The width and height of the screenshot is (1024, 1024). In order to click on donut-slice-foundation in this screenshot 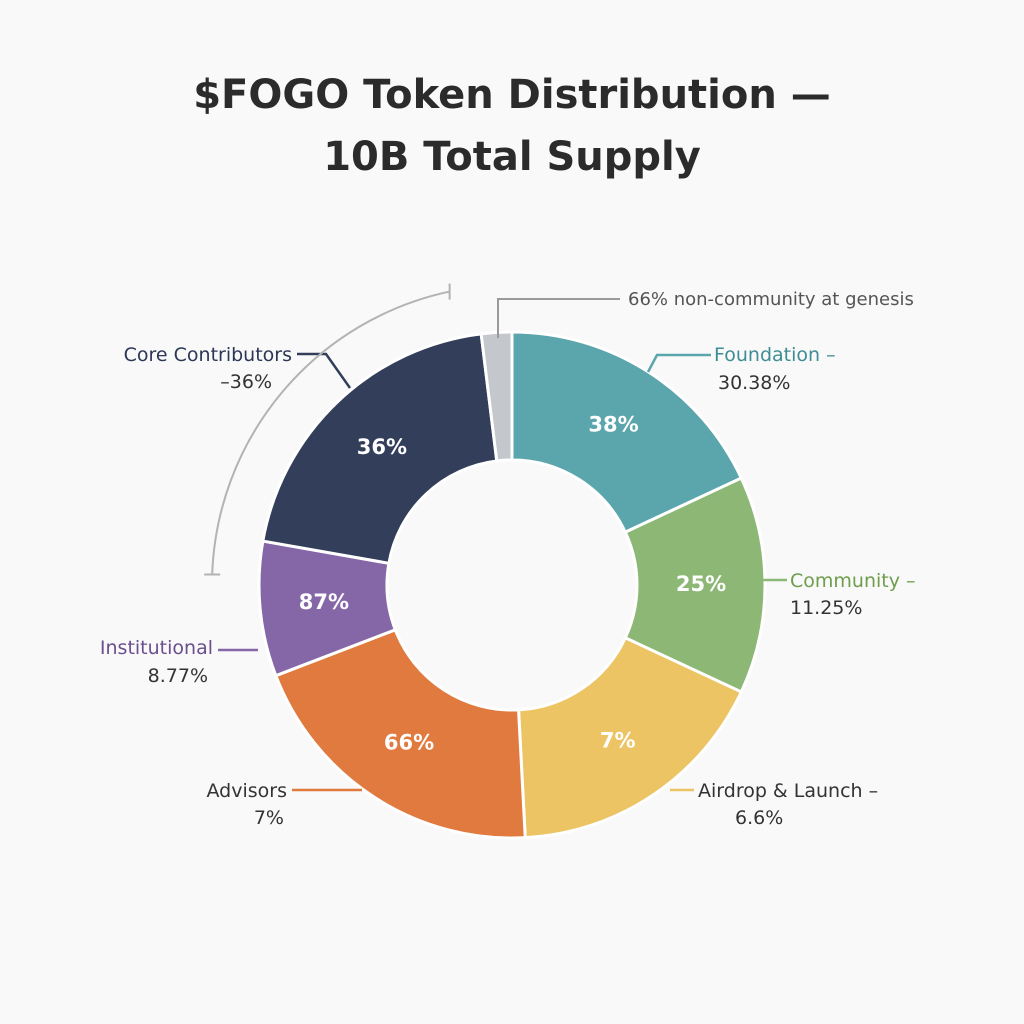, I will do `click(627, 432)`.